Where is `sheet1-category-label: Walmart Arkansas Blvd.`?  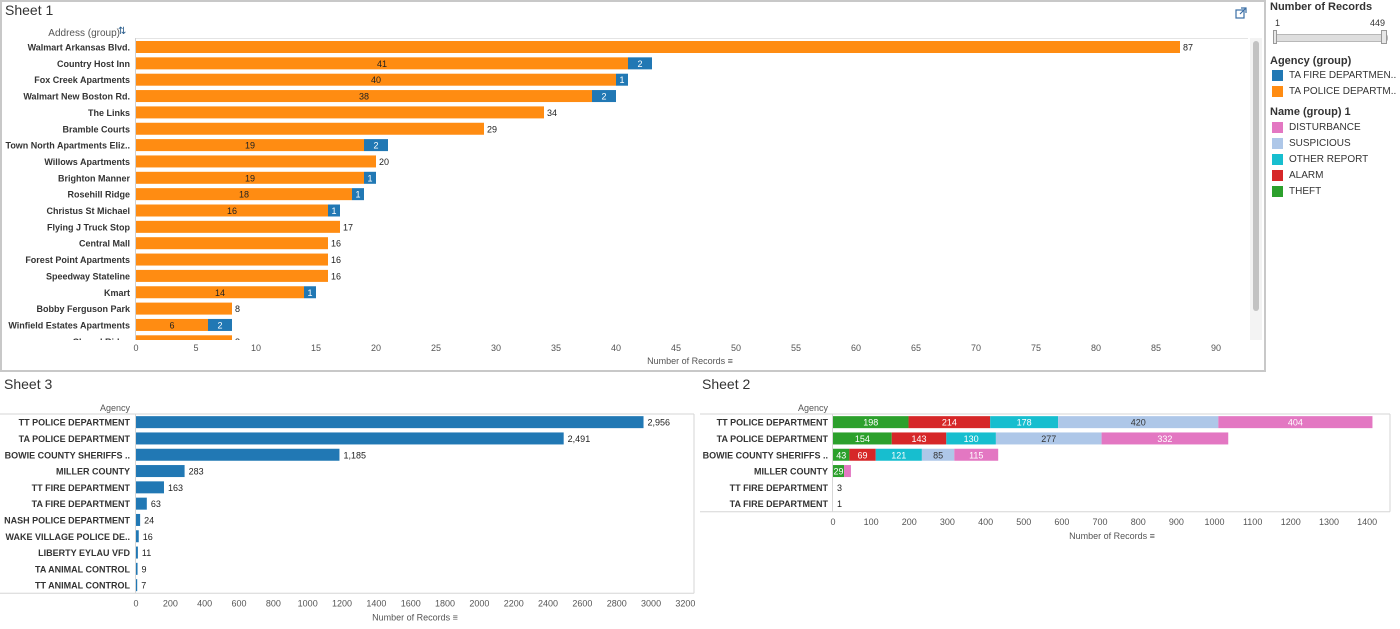
sheet1-category-label: Walmart Arkansas Blvd. is located at coordinates (79, 48).